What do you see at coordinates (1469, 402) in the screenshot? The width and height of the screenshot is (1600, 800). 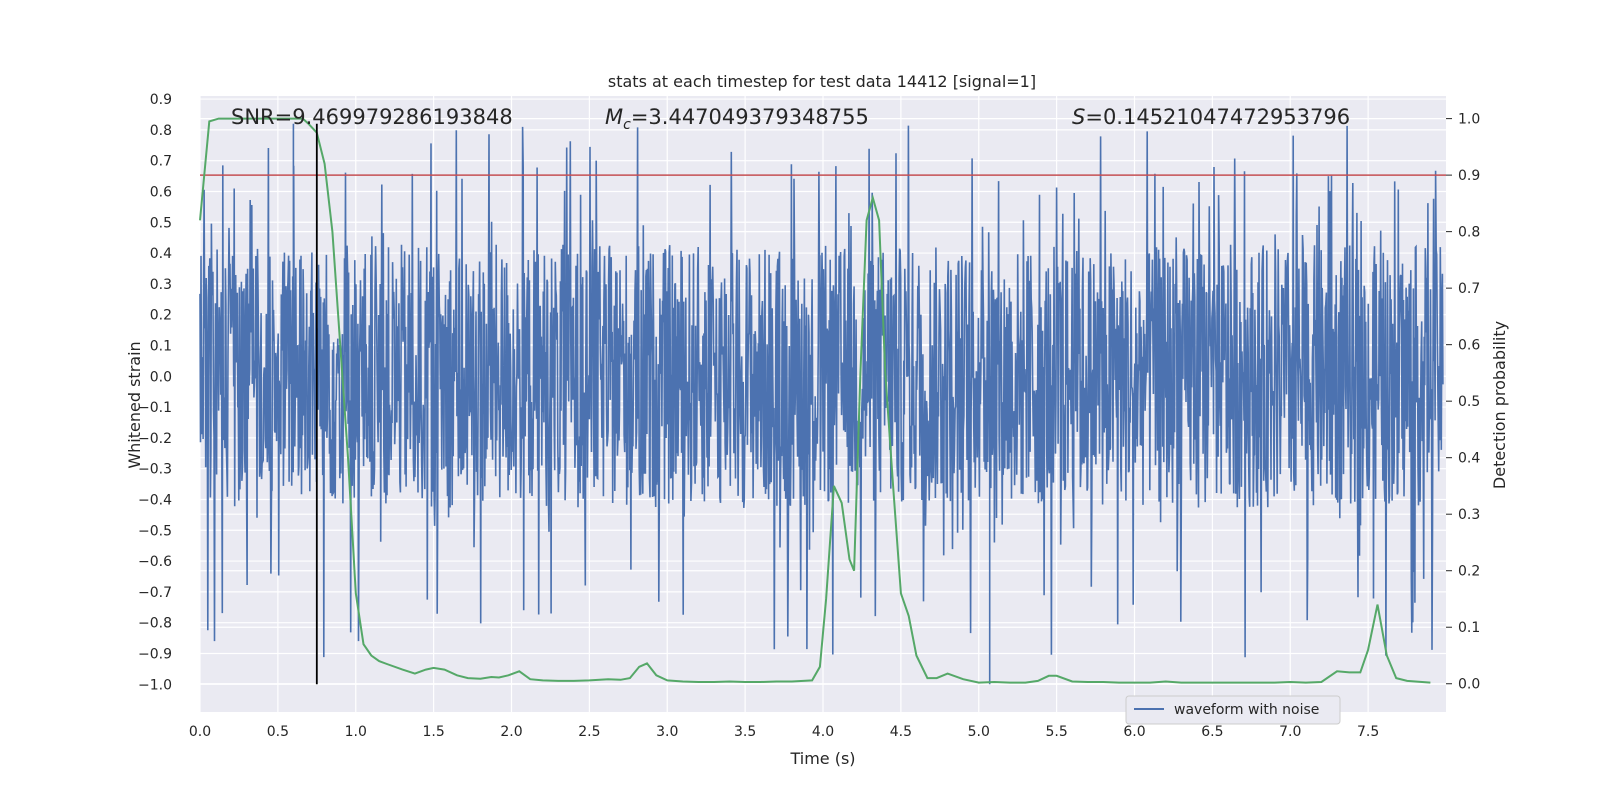 I see `right-y-tick-label: 0.5` at bounding box center [1469, 402].